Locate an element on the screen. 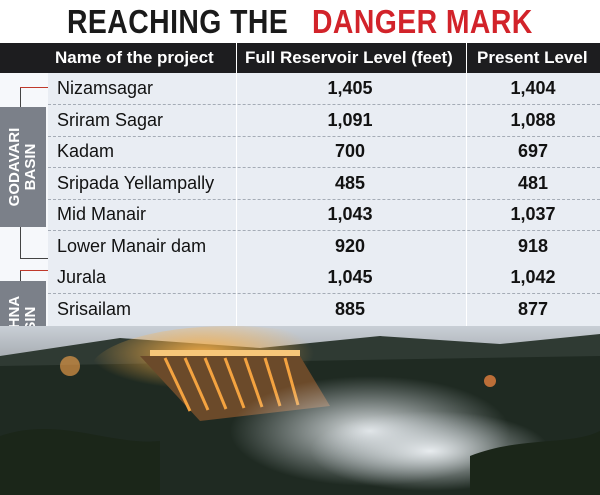 Image resolution: width=600 pixels, height=495 pixels. present-level: 481 is located at coordinates (533, 183).